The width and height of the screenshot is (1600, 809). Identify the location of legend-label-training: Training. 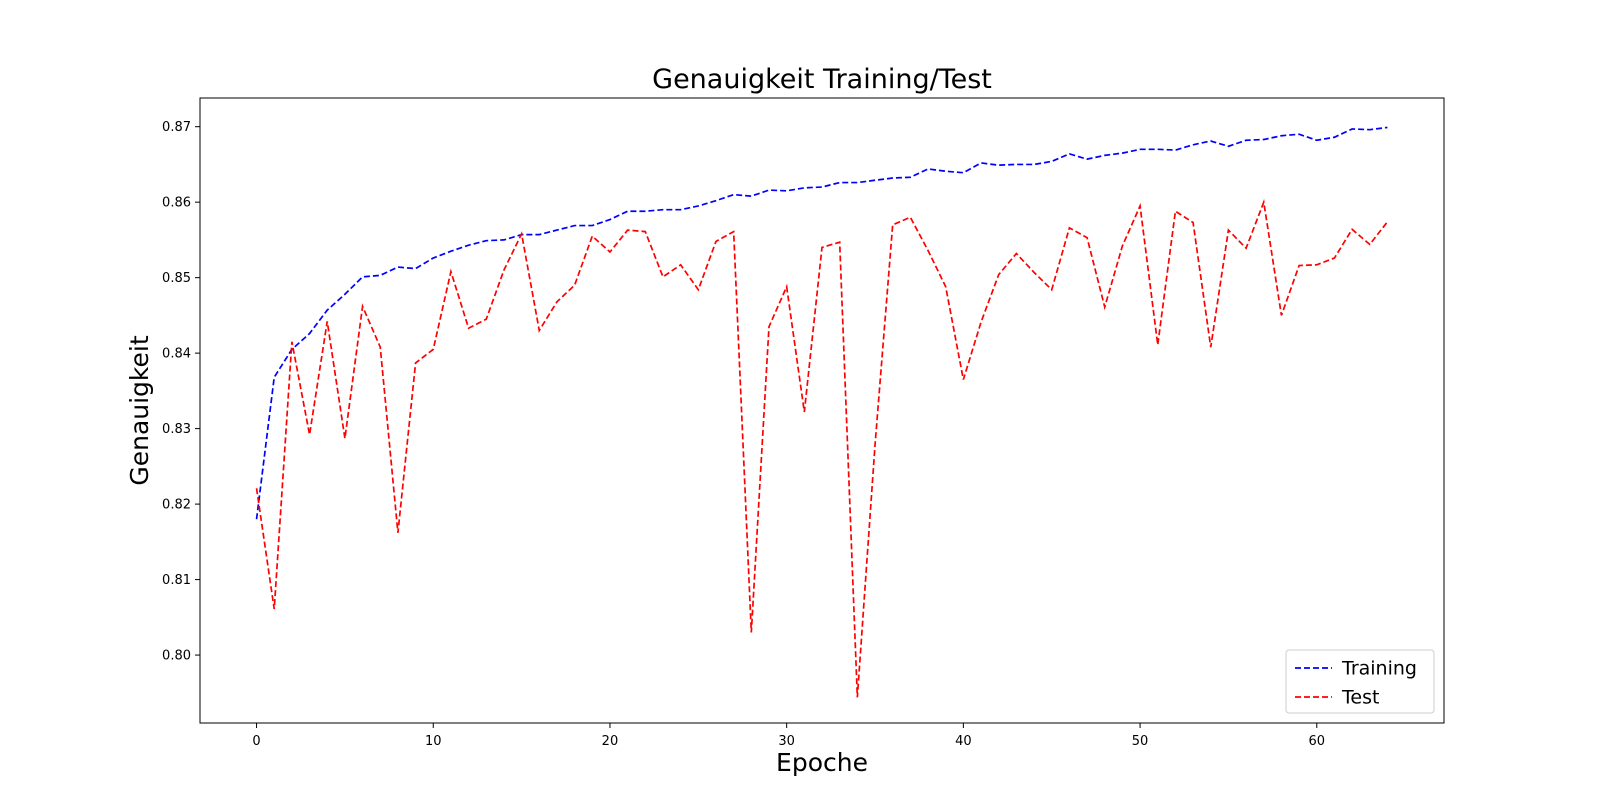
(1379, 669).